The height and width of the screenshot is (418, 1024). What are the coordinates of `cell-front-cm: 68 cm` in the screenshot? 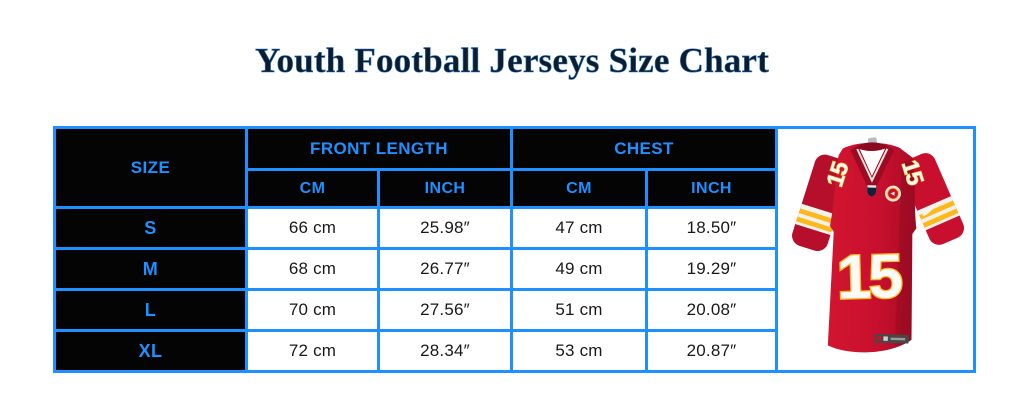 It's located at (312, 269).